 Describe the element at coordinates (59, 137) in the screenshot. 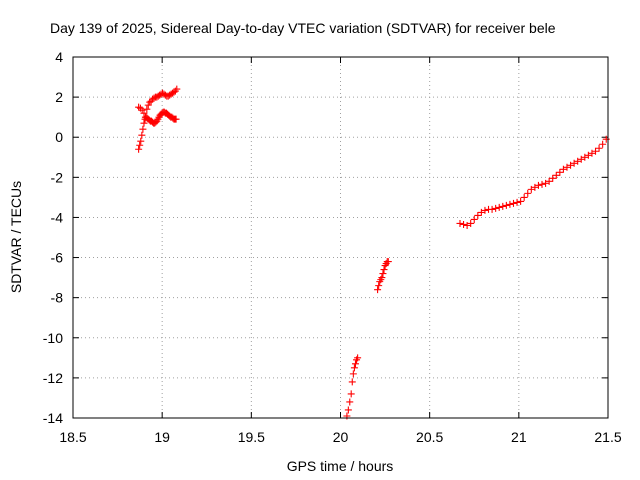

I see `y-tick-label: 0` at that location.